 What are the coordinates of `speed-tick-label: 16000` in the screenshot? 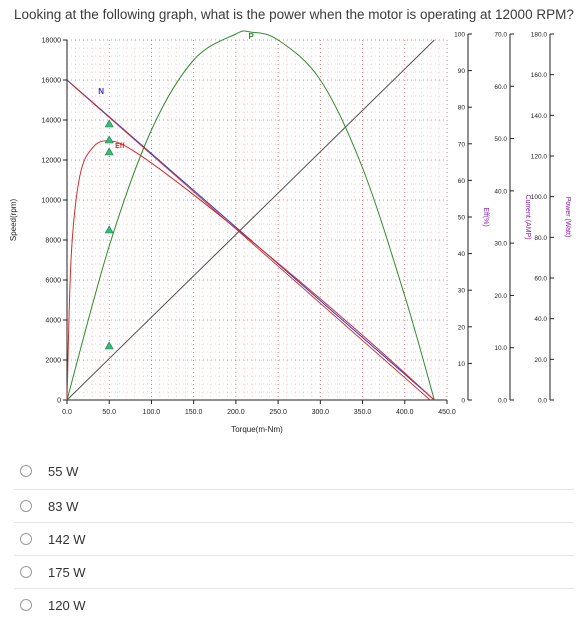 It's located at (52, 81).